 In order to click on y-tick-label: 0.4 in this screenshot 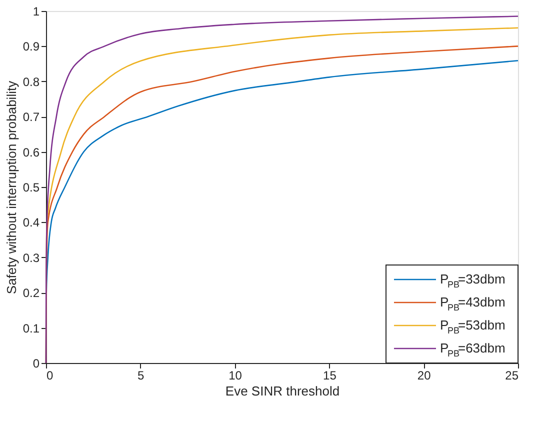, I will do `click(31, 223)`.